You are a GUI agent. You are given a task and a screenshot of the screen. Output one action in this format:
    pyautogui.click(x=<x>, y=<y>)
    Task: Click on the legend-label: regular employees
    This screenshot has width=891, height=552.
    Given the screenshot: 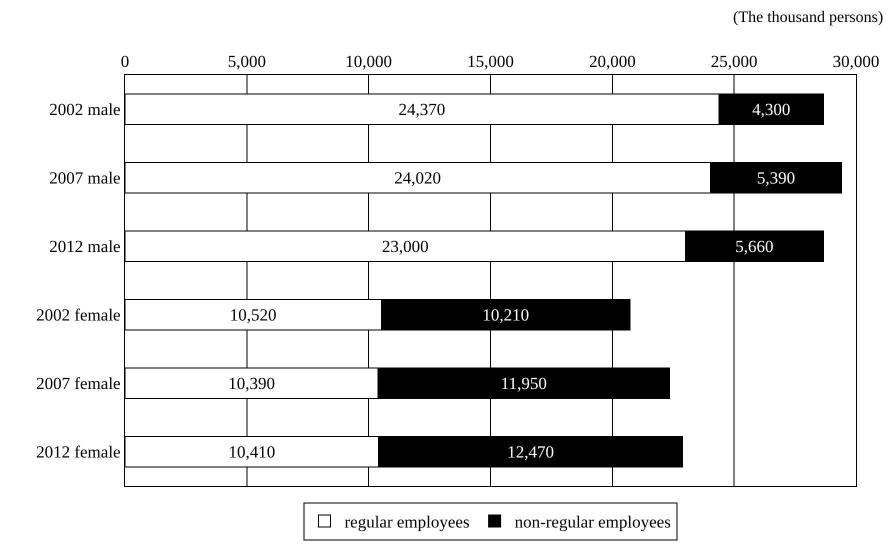 What is the action you would take?
    pyautogui.click(x=407, y=522)
    